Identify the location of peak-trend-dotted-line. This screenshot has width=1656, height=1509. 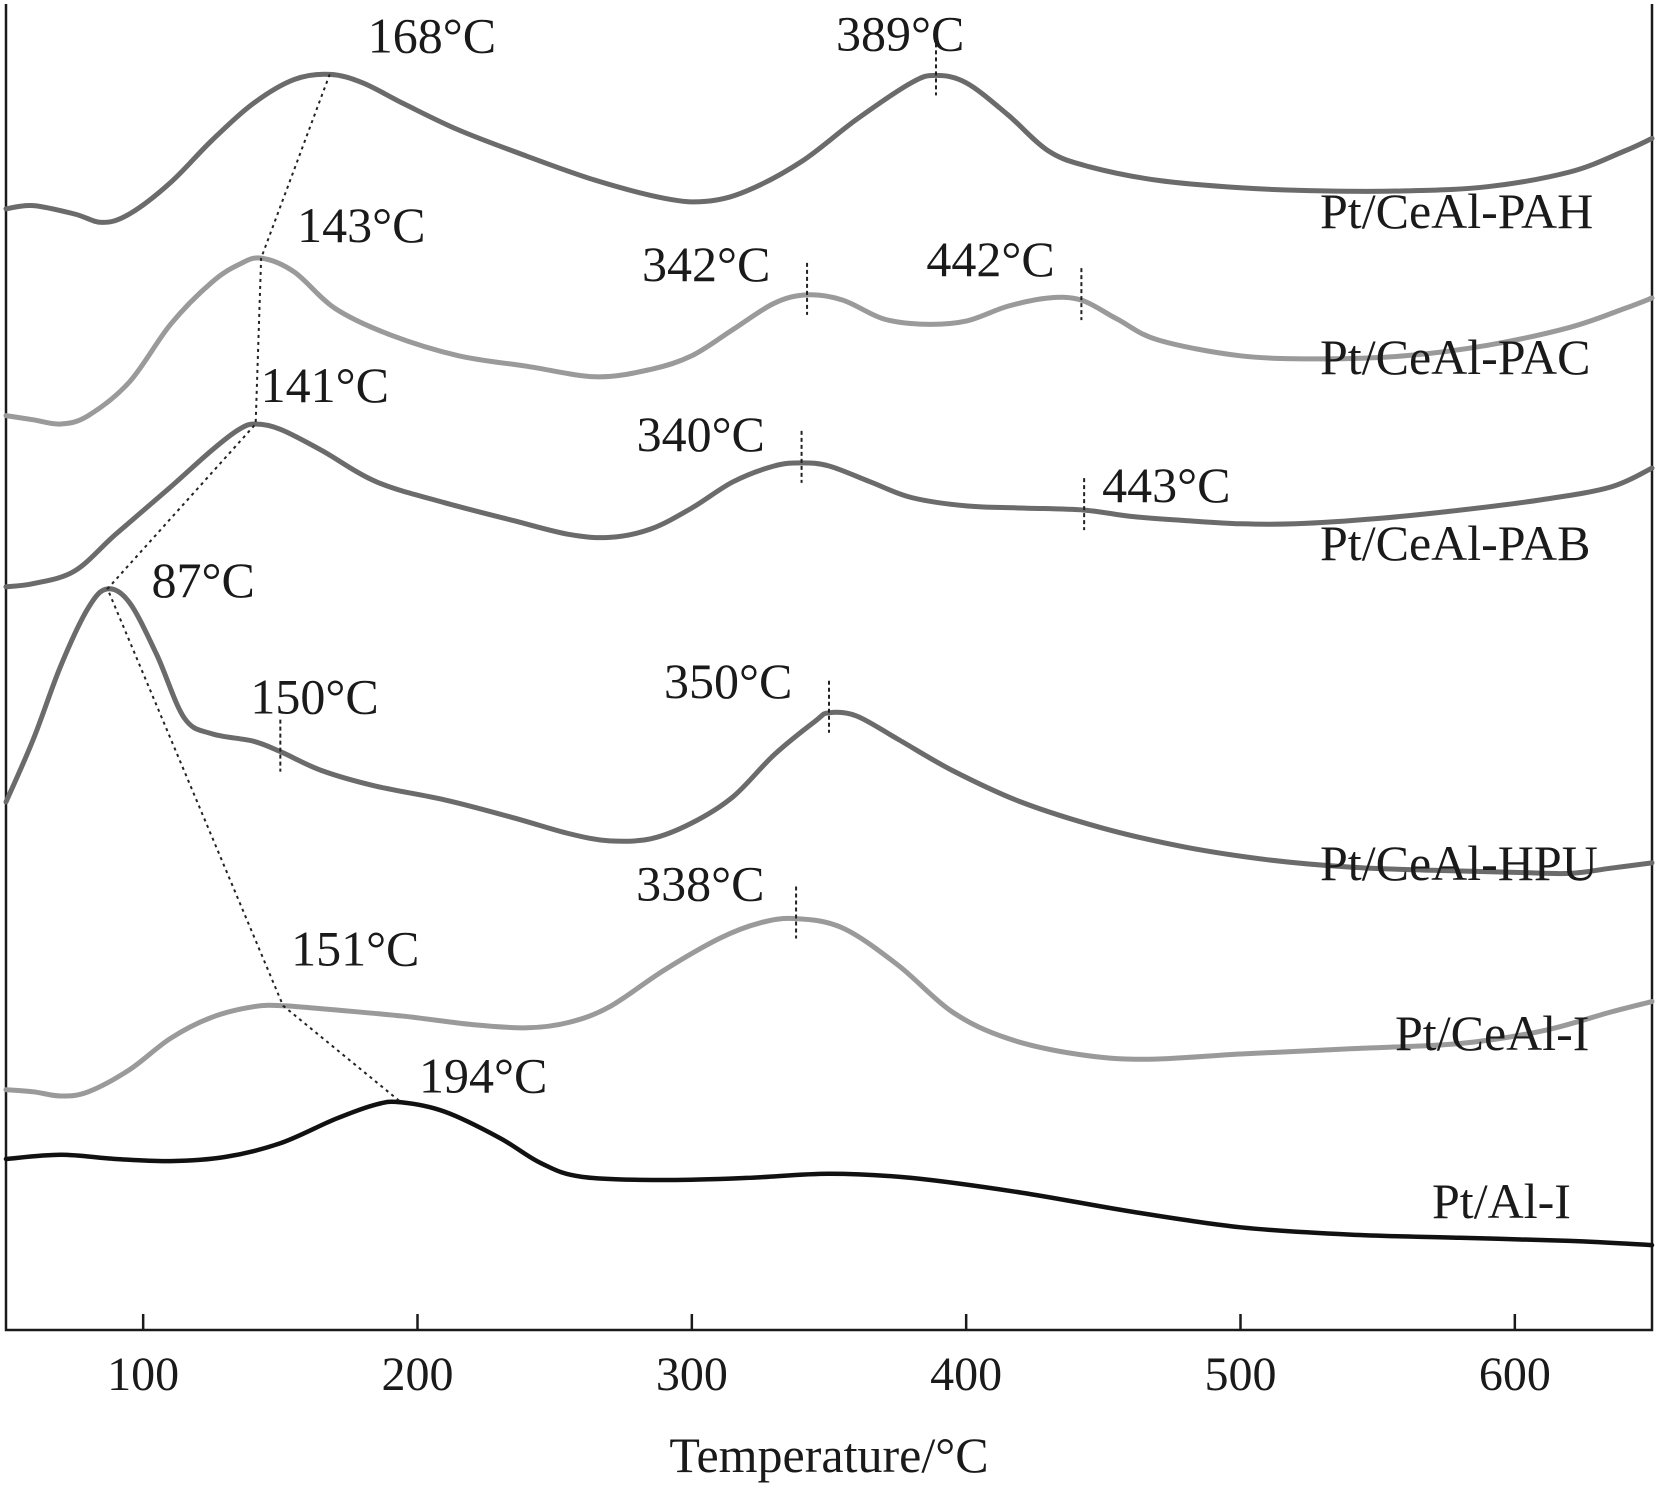
(254, 589).